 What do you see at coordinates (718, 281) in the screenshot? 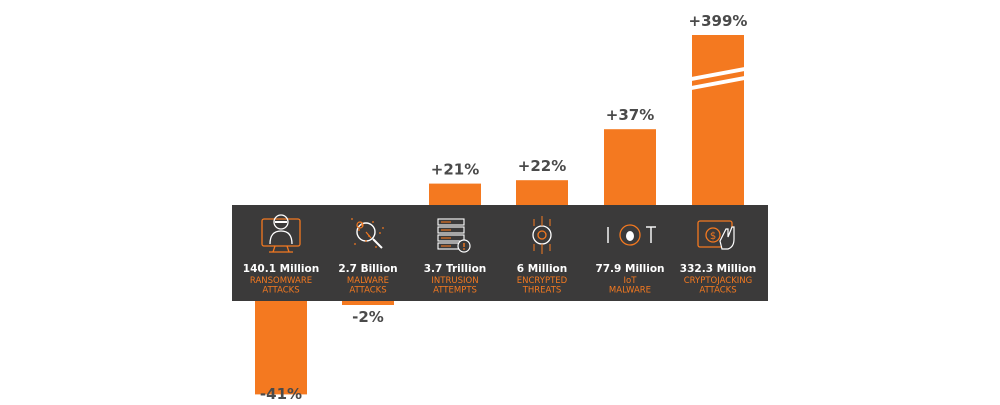
I see `category-label: CRYPTOJACKING` at bounding box center [718, 281].